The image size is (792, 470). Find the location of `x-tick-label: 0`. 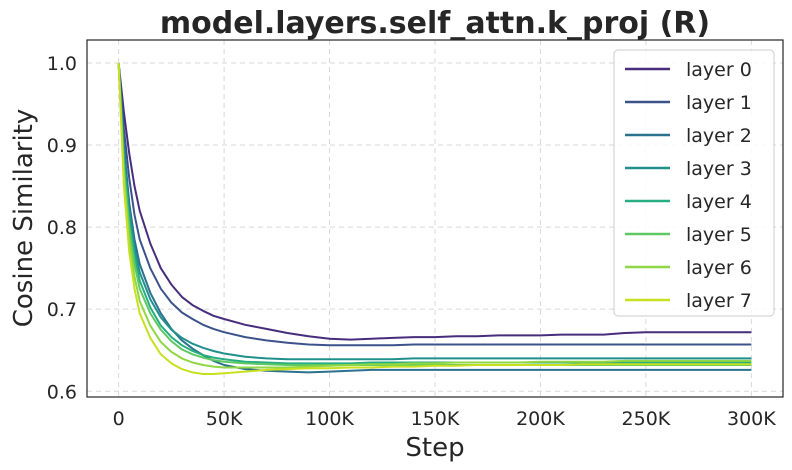

x-tick-label: 0 is located at coordinates (119, 419).